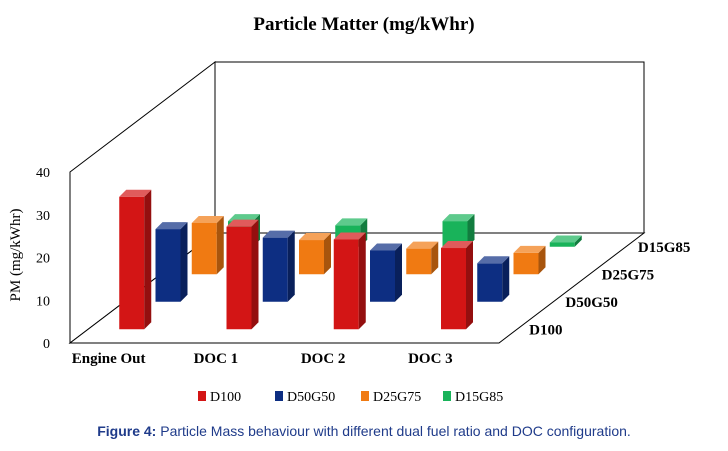  I want to click on depth-label: D15G85, so click(664, 248).